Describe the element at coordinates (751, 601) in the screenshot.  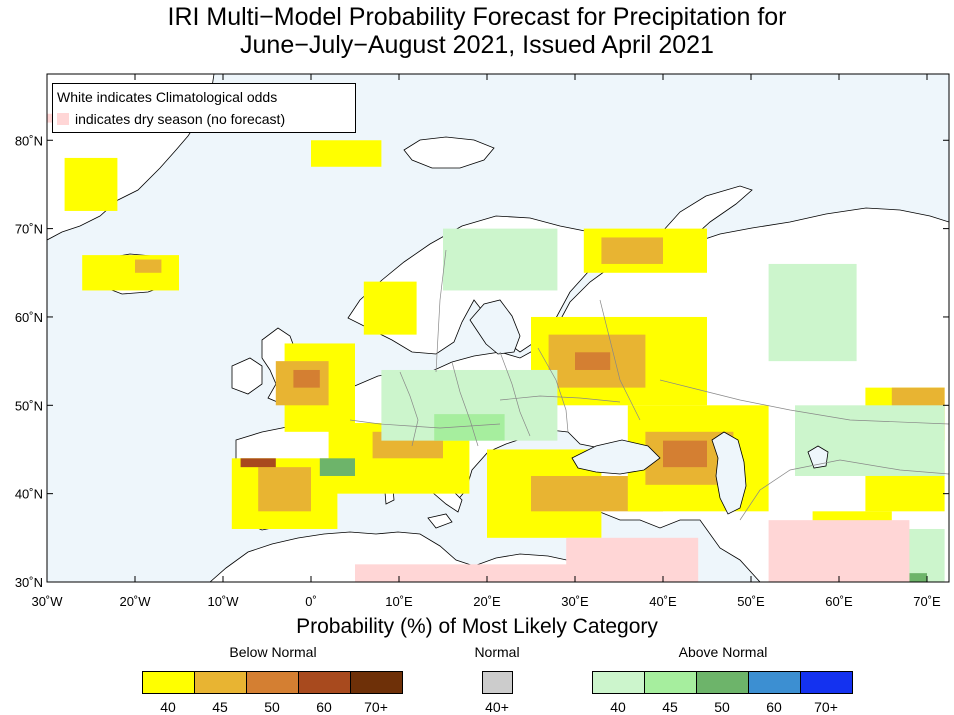
I see `longitude-tick-label: 50˚E` at that location.